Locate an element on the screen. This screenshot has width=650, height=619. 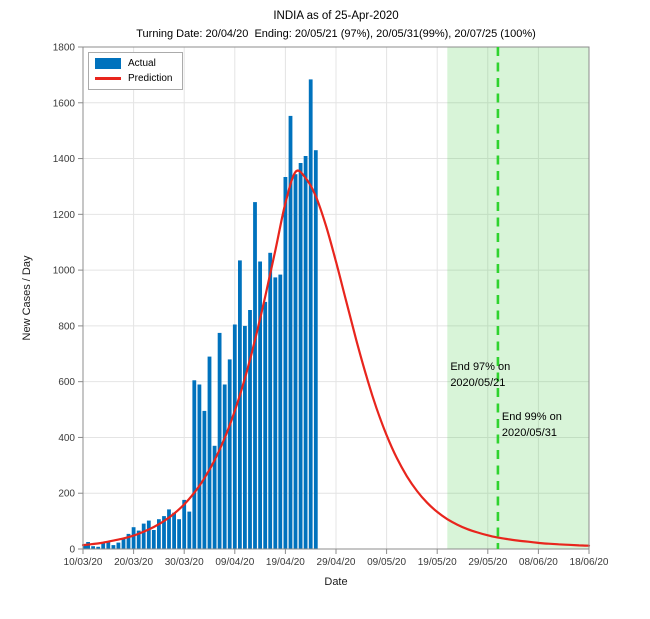
x-tick-label: 30/03/20 is located at coordinates (184, 562).